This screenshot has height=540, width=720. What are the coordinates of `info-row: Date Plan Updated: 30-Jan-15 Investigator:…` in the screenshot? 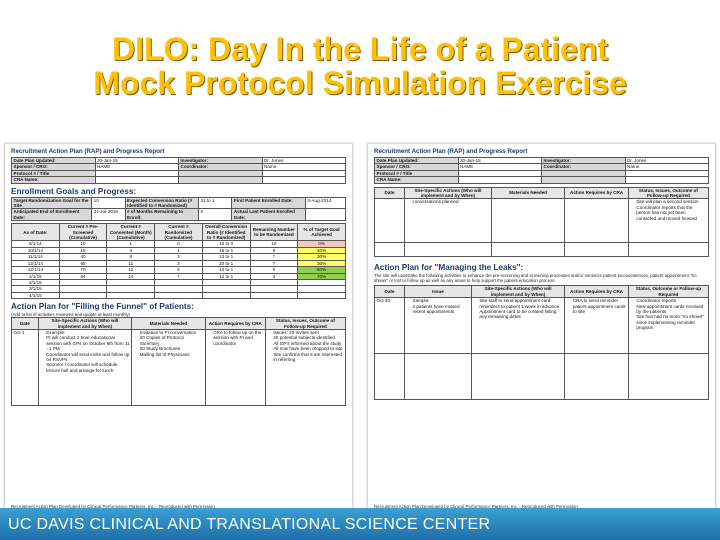 It's located at (178, 160).